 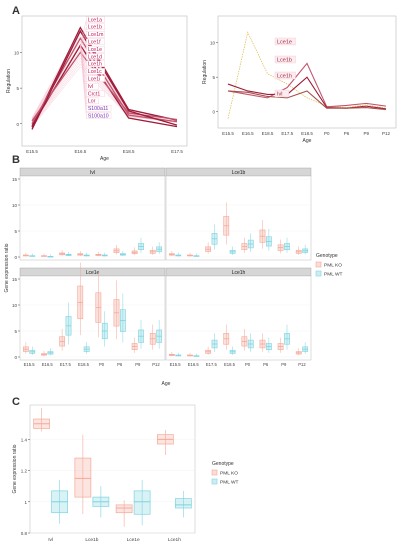 I want to click on b-xtick-label: E15.5, so click(x=176, y=364).